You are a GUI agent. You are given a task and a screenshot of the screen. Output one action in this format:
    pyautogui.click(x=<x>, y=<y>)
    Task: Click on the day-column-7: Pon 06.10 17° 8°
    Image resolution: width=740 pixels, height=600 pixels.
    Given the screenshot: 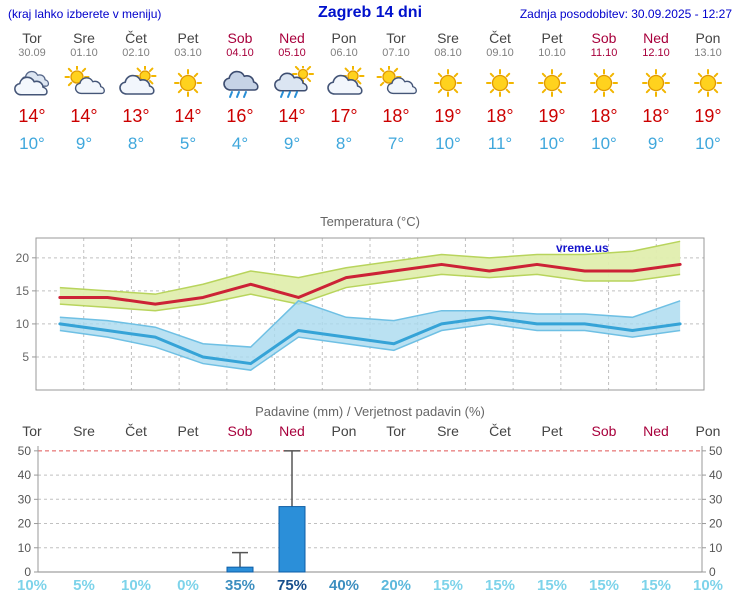 What is the action you would take?
    pyautogui.click(x=344, y=92)
    